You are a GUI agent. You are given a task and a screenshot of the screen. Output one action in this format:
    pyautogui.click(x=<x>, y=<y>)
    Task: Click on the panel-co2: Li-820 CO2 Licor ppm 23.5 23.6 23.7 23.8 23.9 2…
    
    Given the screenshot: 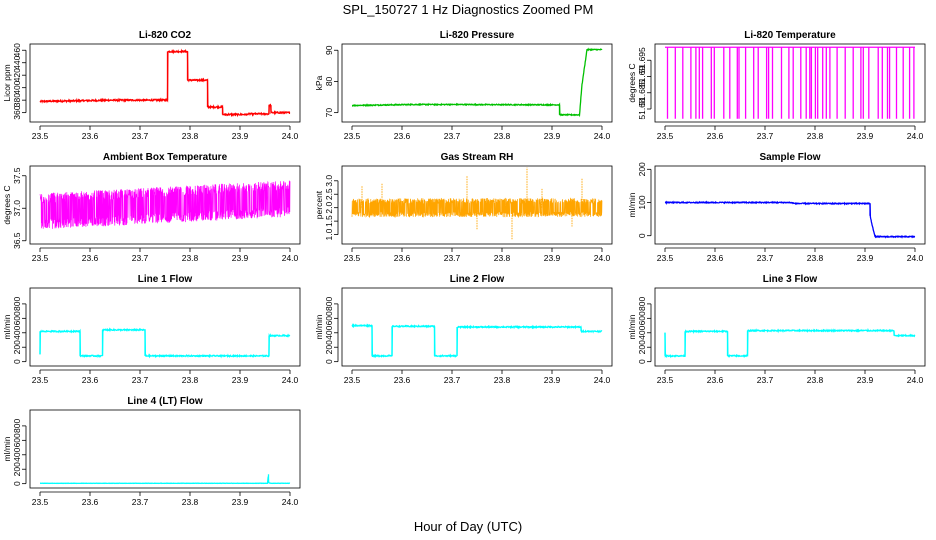 What is the action you would take?
    pyautogui.click(x=151, y=85)
    